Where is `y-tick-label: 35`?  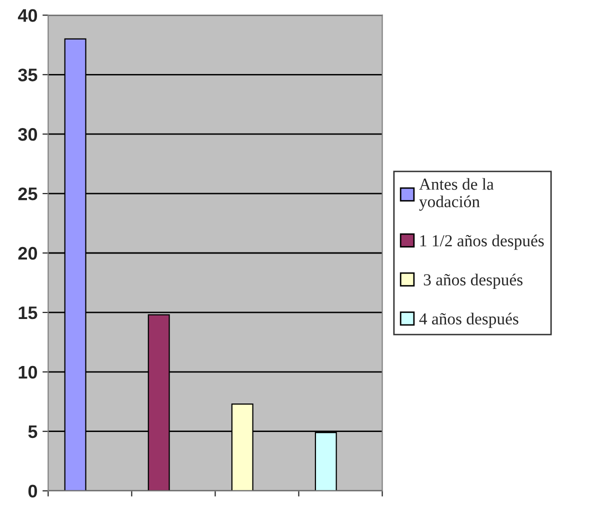 y-tick-label: 35 is located at coordinates (28, 75).